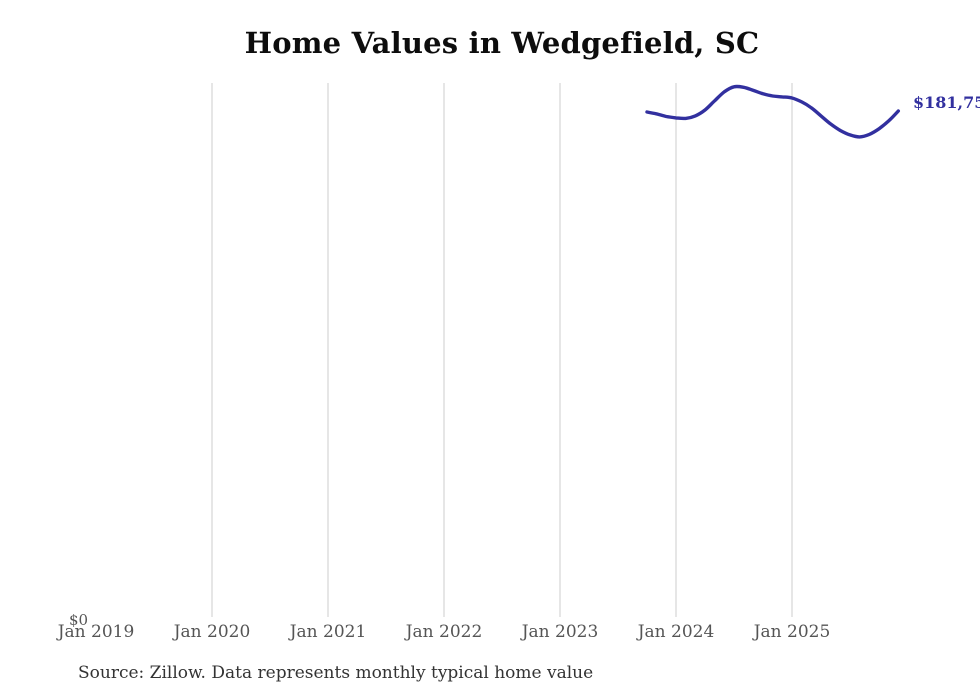 This screenshot has width=980, height=699. What do you see at coordinates (560, 632) in the screenshot?
I see `x-tick-label: Jan 2023` at bounding box center [560, 632].